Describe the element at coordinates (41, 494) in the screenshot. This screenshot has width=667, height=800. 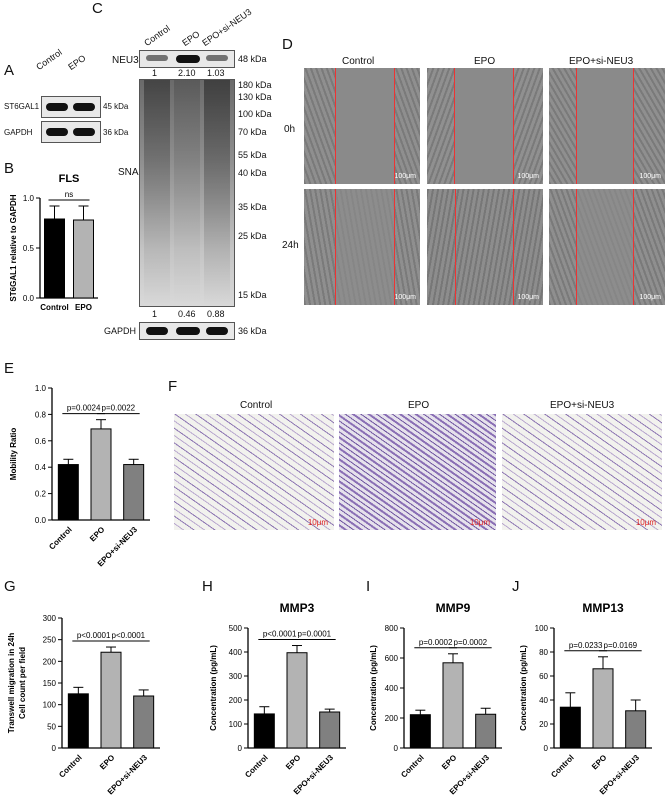
I see `y-tick-label: 0.2` at that location.